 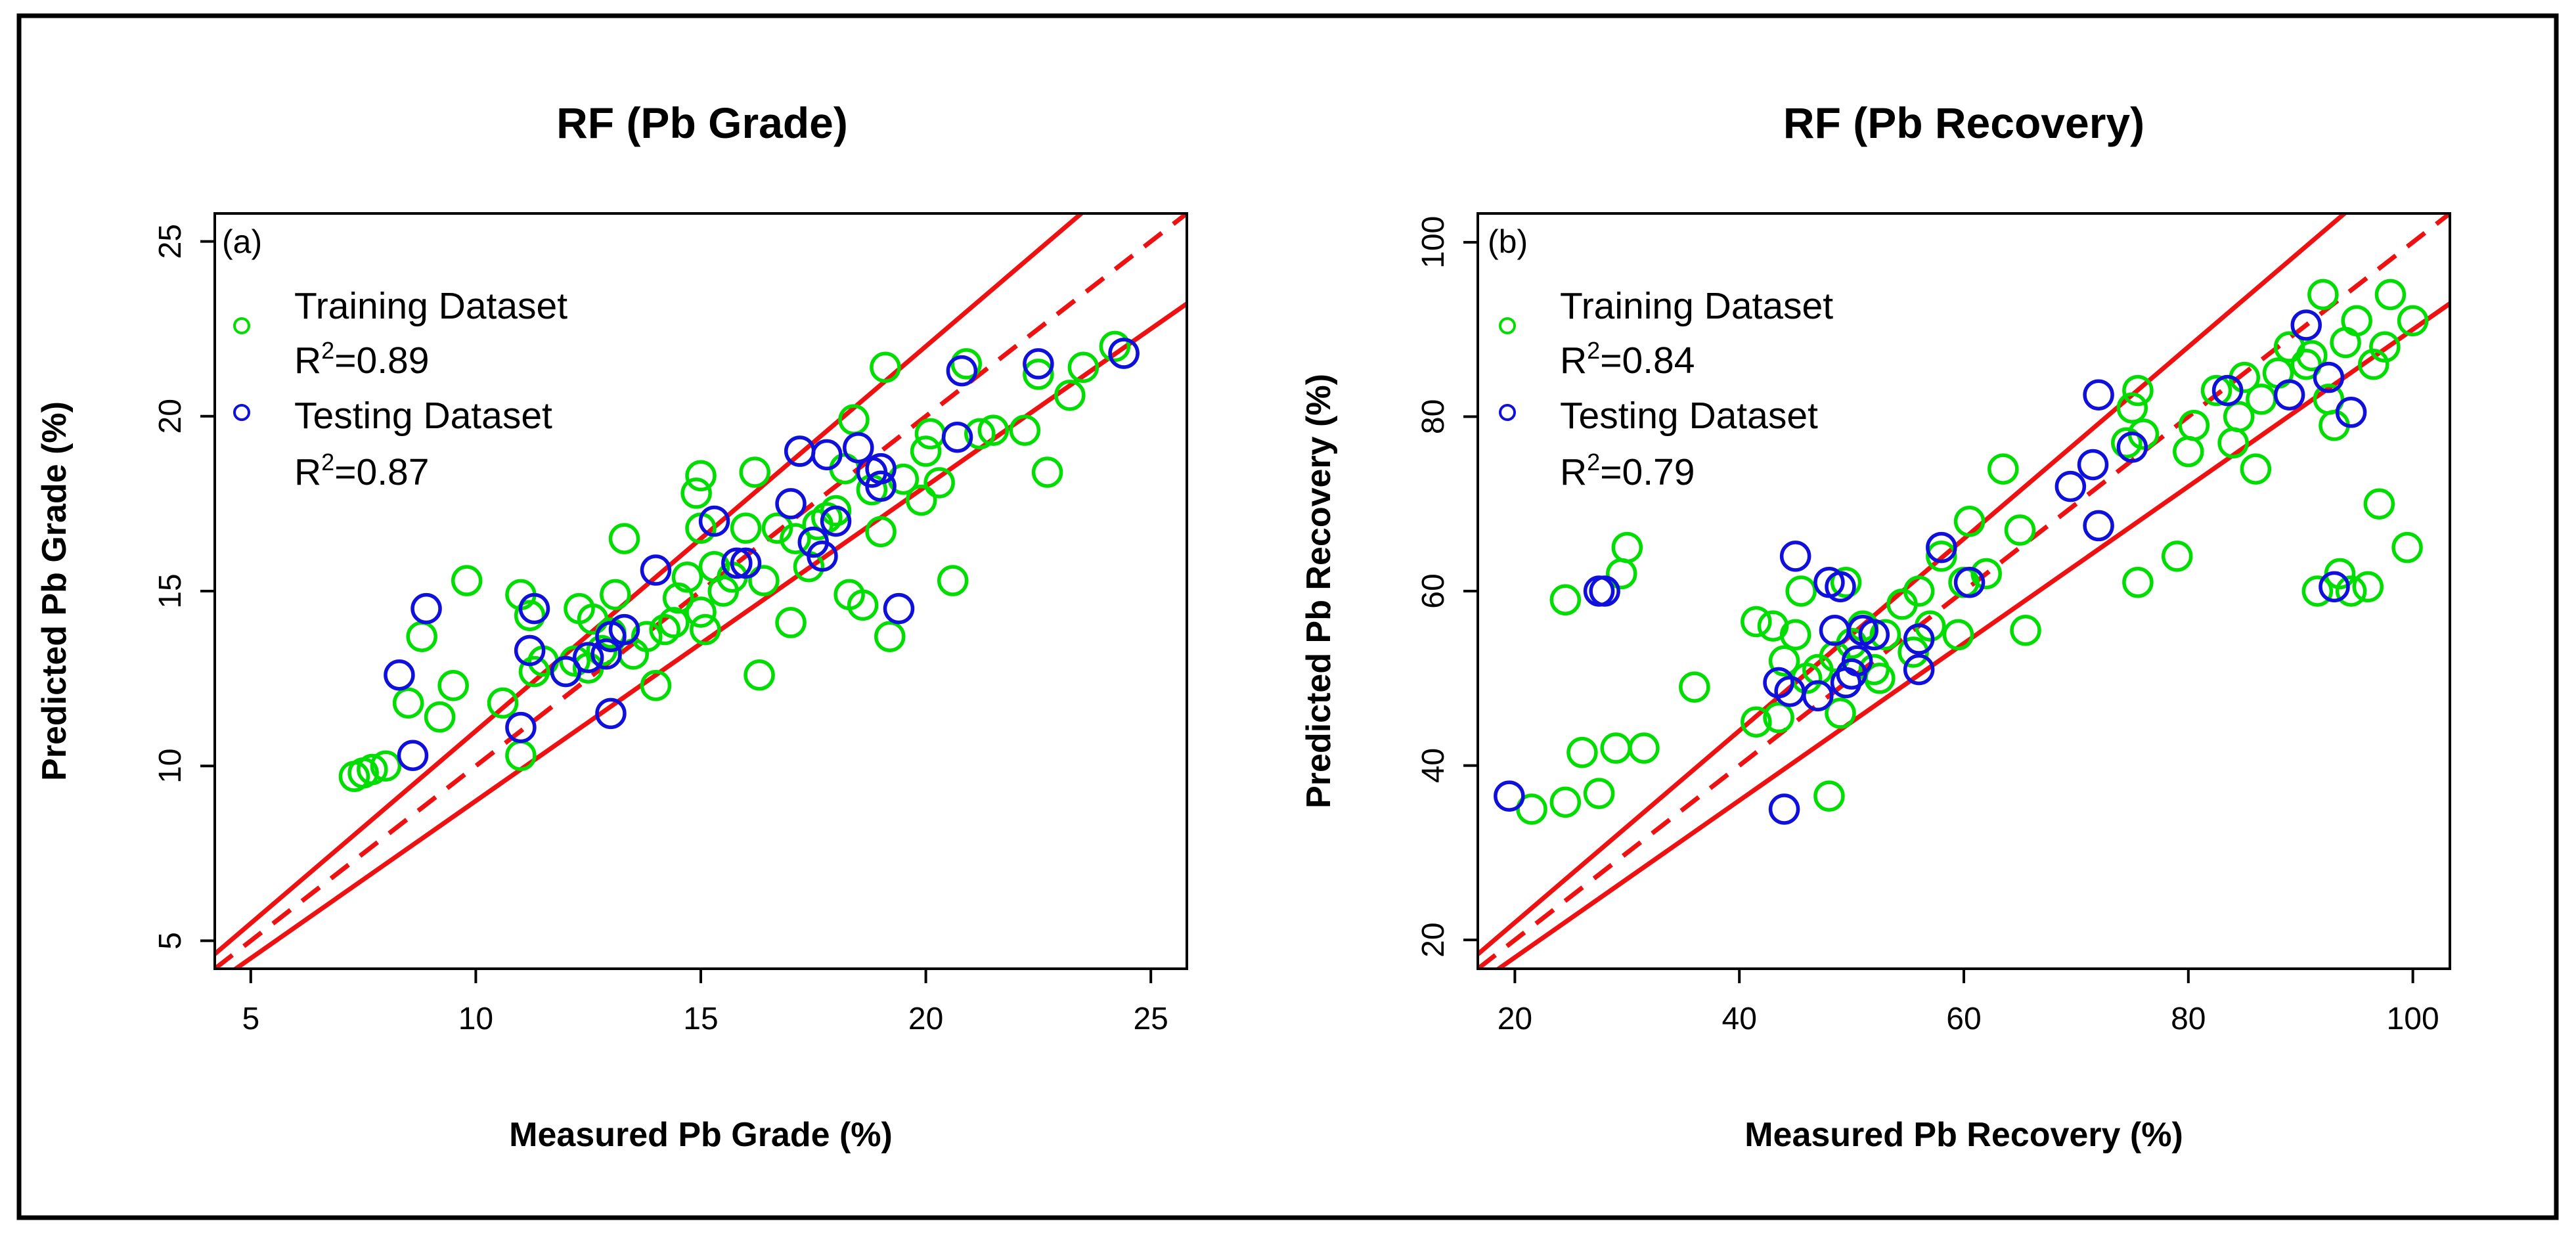 I want to click on y-axis-a: 5 10 15 20 25, so click(x=184, y=587).